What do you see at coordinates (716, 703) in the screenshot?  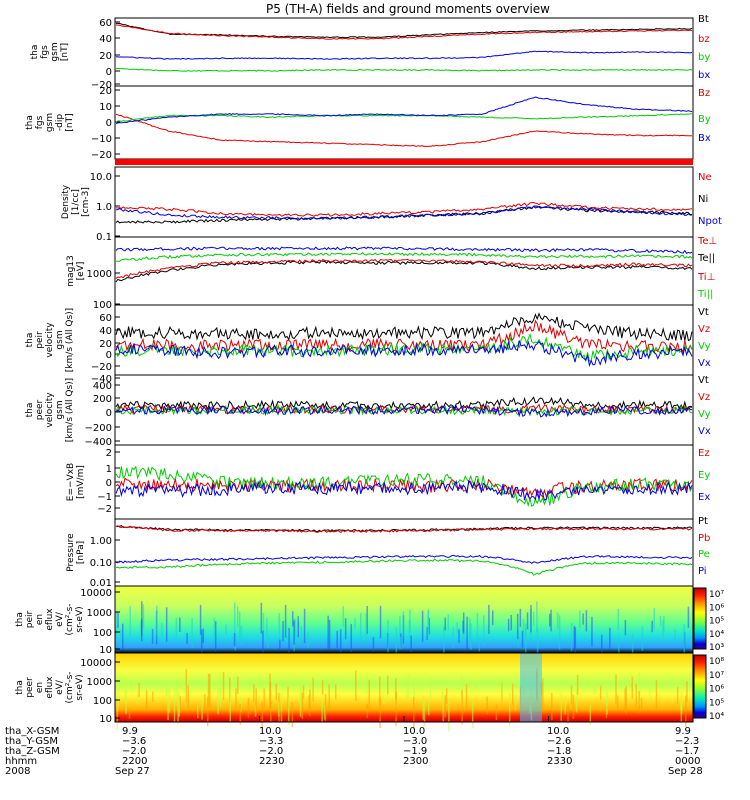 I see `colorbar-tick-label: 10⁵` at bounding box center [716, 703].